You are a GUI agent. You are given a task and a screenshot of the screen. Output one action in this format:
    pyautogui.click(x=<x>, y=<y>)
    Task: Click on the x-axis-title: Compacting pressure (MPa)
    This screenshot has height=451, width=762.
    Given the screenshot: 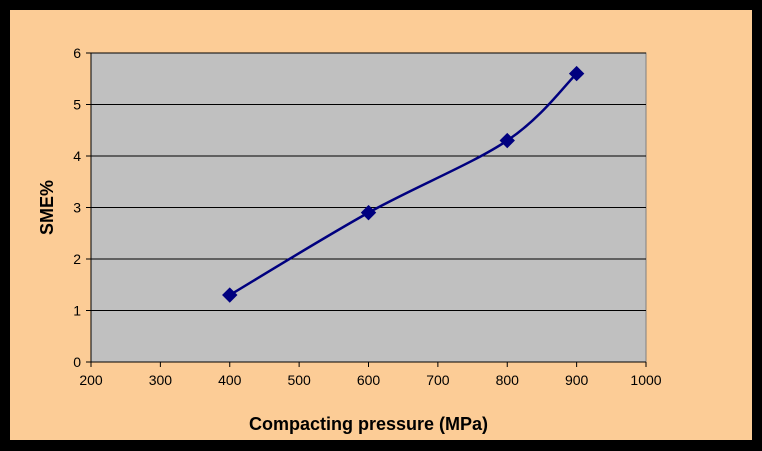 What is the action you would take?
    pyautogui.click(x=368, y=424)
    